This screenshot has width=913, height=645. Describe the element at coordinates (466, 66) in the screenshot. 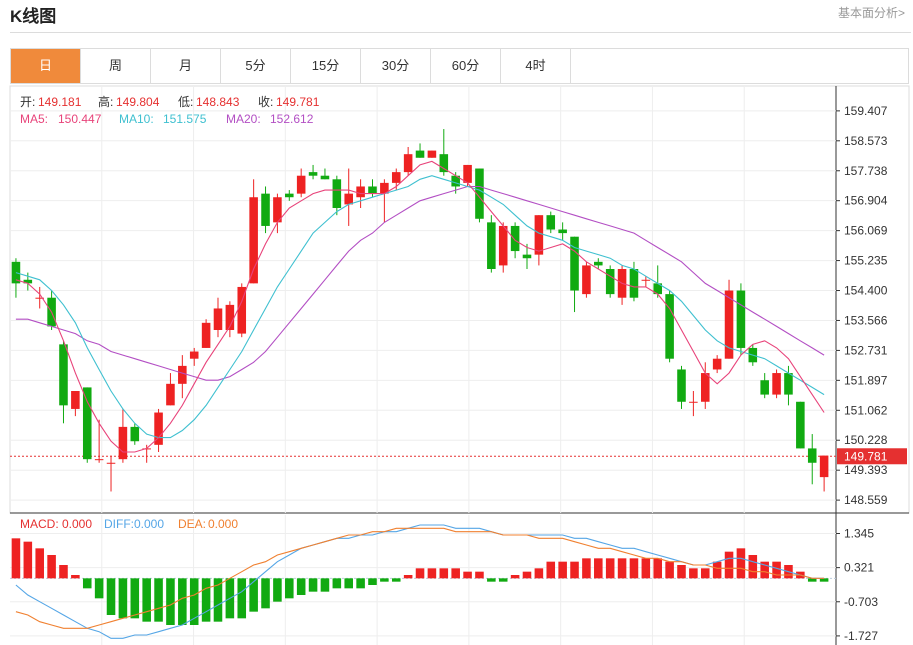

I see `tab-60min: 60分` at that location.